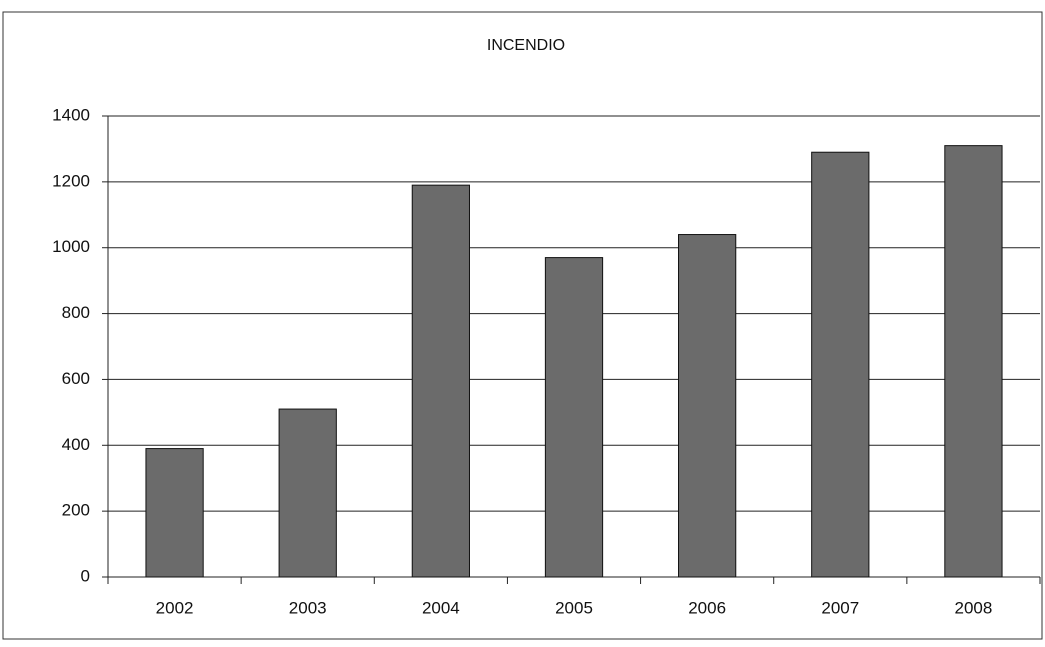 The image size is (1045, 647). I want to click on x-tick-label: 2008, so click(974, 607).